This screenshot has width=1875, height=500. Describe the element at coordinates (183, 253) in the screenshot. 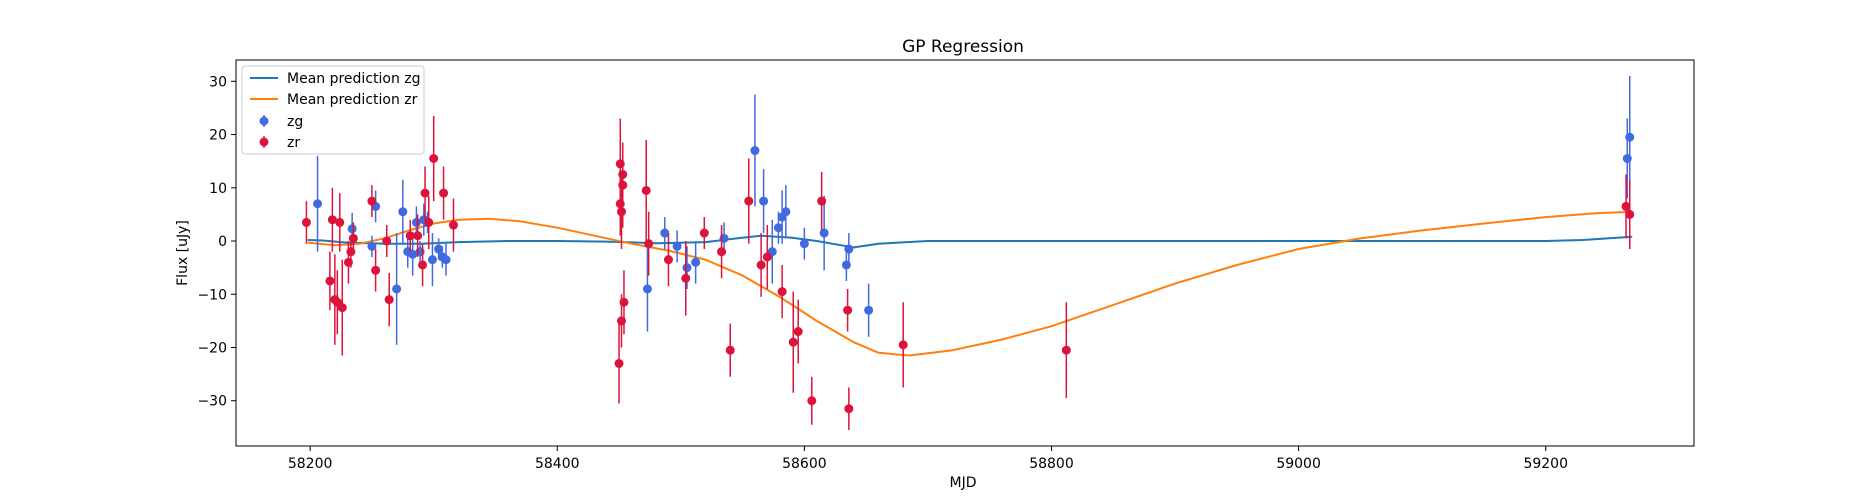

I see `y-axis-label: Flux [uJy]` at that location.